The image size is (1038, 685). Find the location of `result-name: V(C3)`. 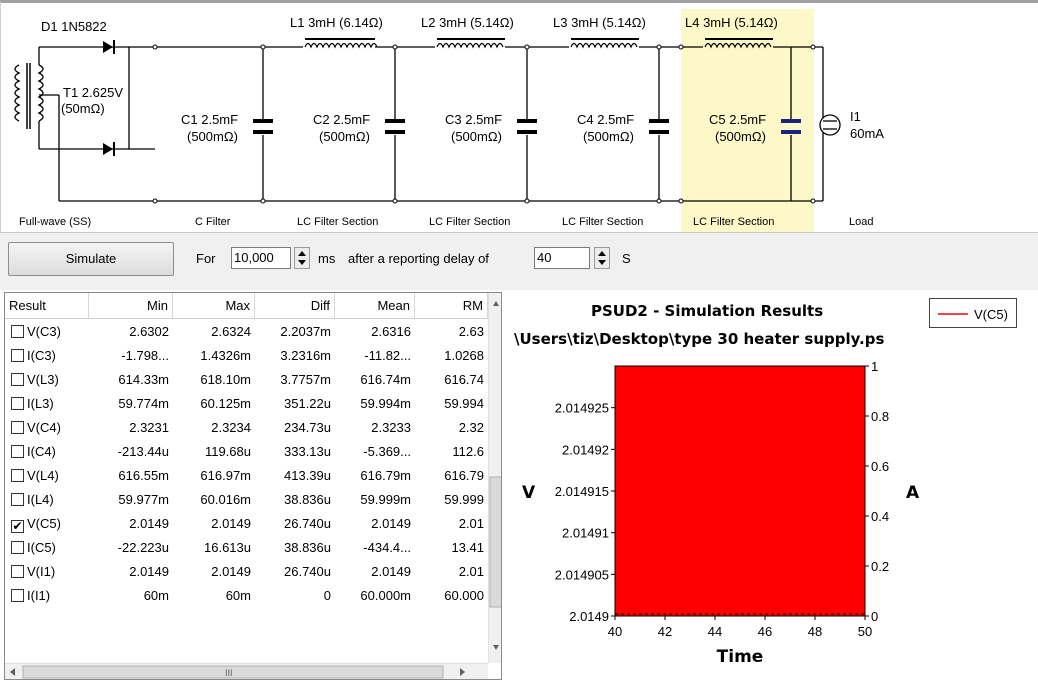

result-name: V(C3) is located at coordinates (44, 331).